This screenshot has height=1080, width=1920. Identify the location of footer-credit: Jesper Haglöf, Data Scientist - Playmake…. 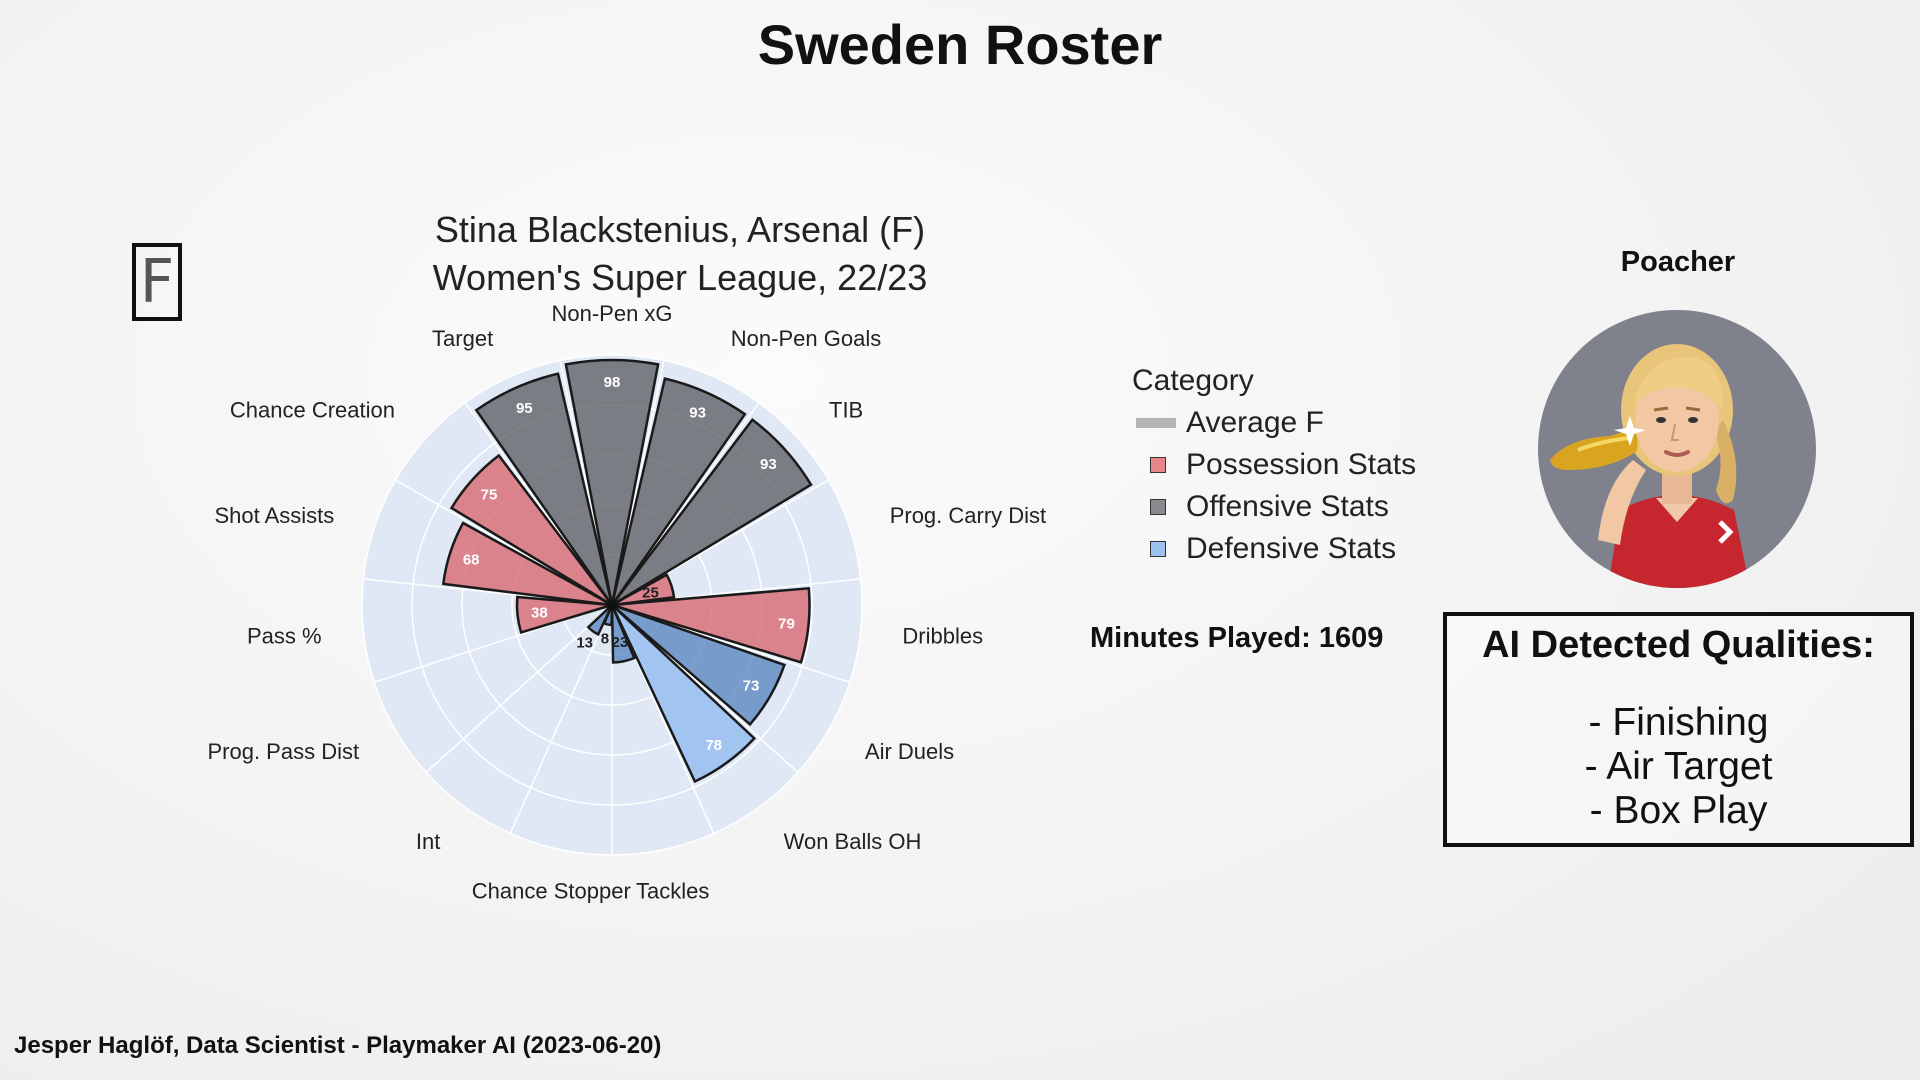
(338, 1045).